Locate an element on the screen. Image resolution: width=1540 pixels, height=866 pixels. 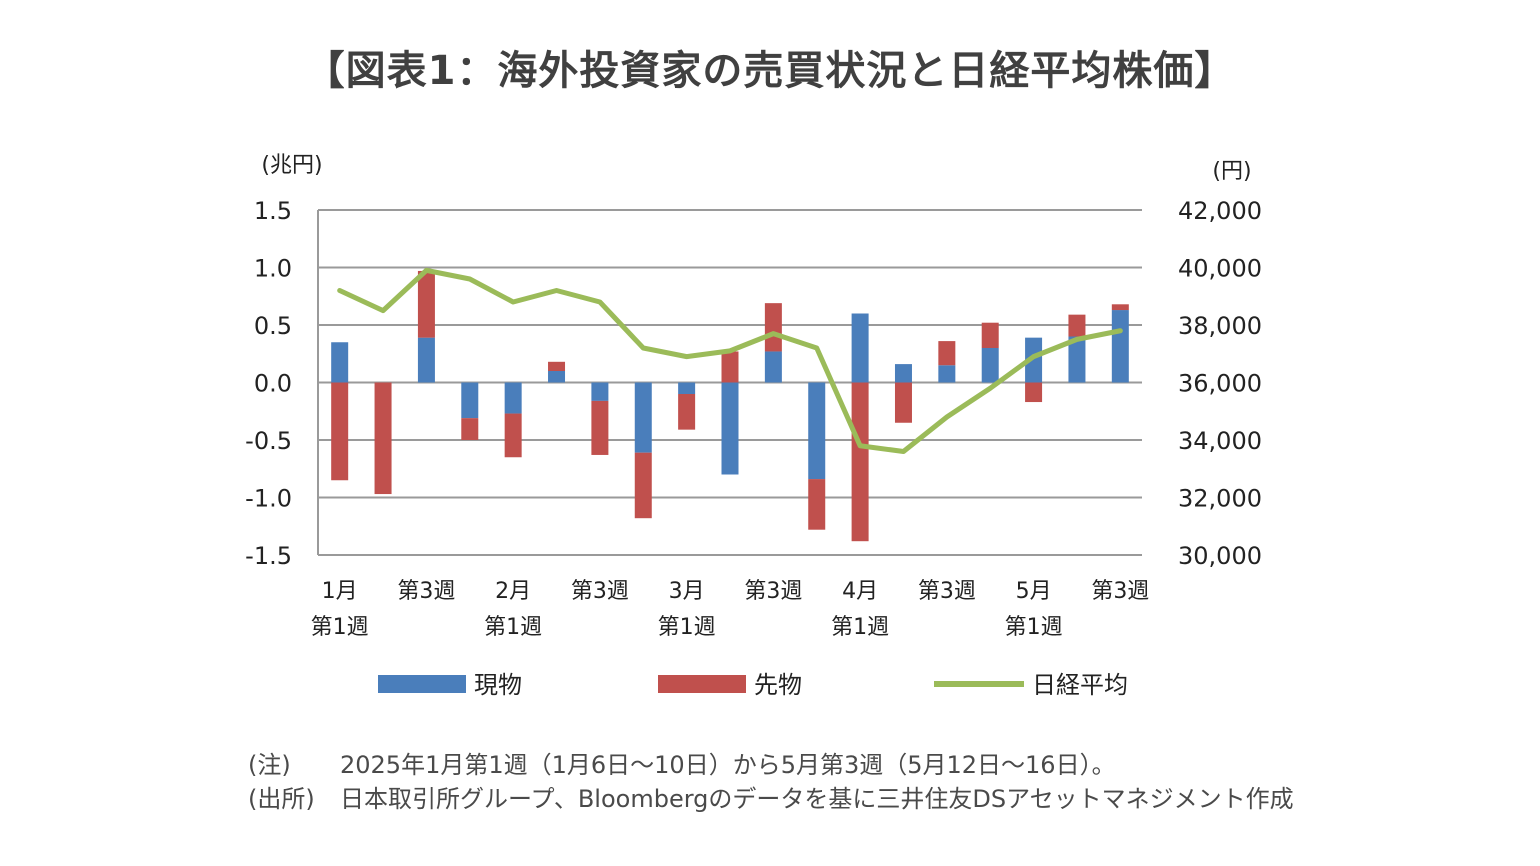
right-tick-label: 38,000 is located at coordinates (1220, 326).